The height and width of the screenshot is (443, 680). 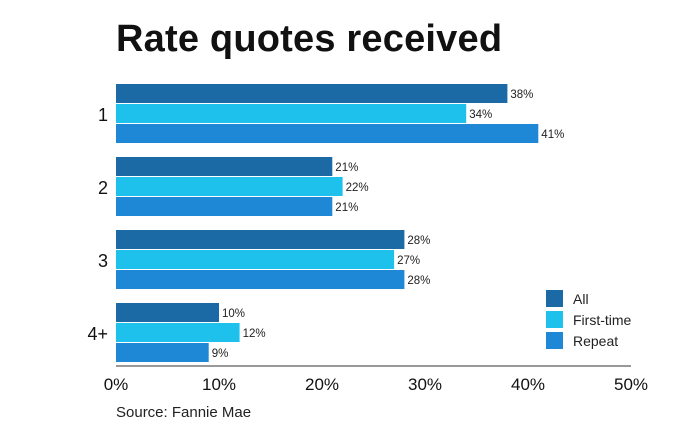 I want to click on legend: All First-time Repeat, so click(x=588, y=319).